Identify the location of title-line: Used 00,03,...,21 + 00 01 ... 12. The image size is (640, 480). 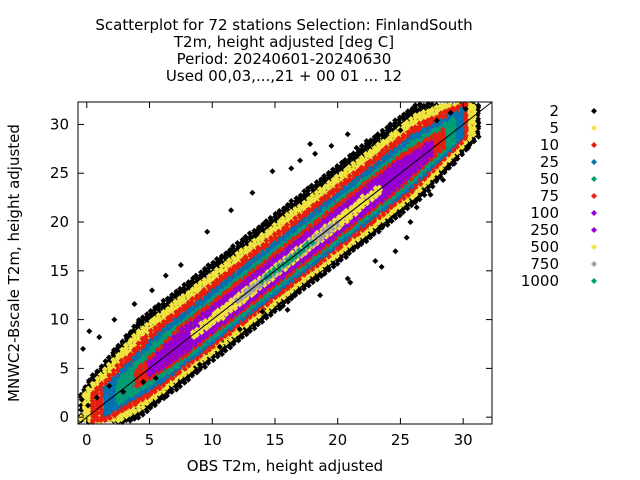
(284, 76).